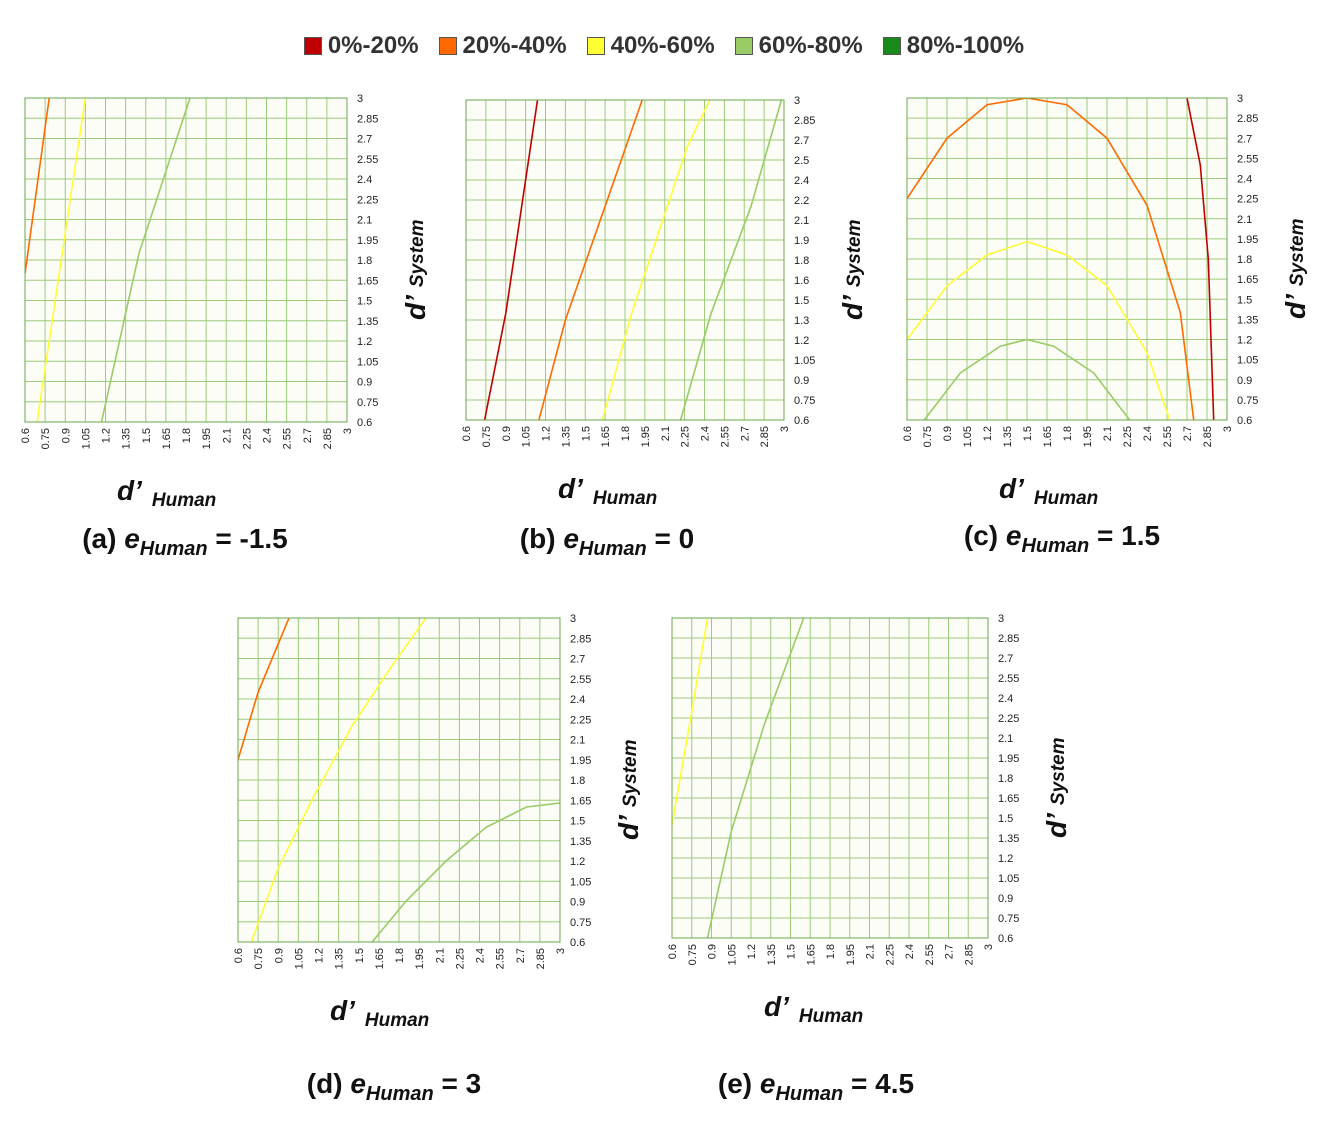  Describe the element at coordinates (816, 1086) in the screenshot. I see `panel-caption: (e) eHuman = 4.5` at that location.